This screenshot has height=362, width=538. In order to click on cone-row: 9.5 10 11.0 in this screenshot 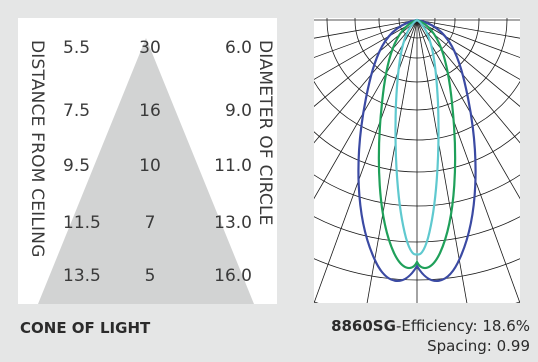, I will do `click(147, 166)`.